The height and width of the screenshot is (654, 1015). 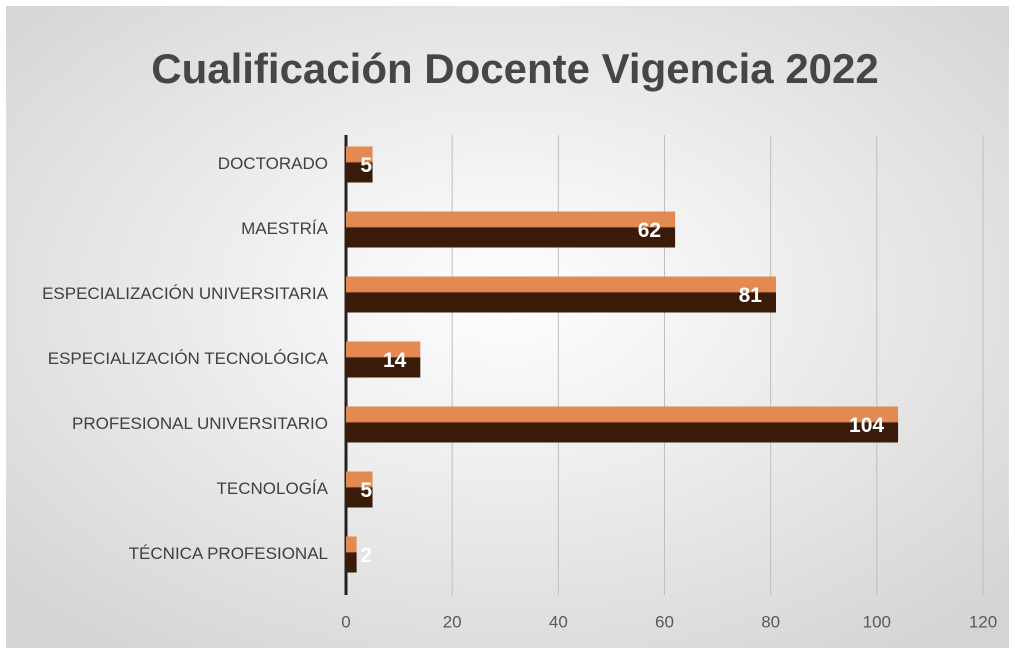 I want to click on x-tick-label: 0, so click(x=345, y=621).